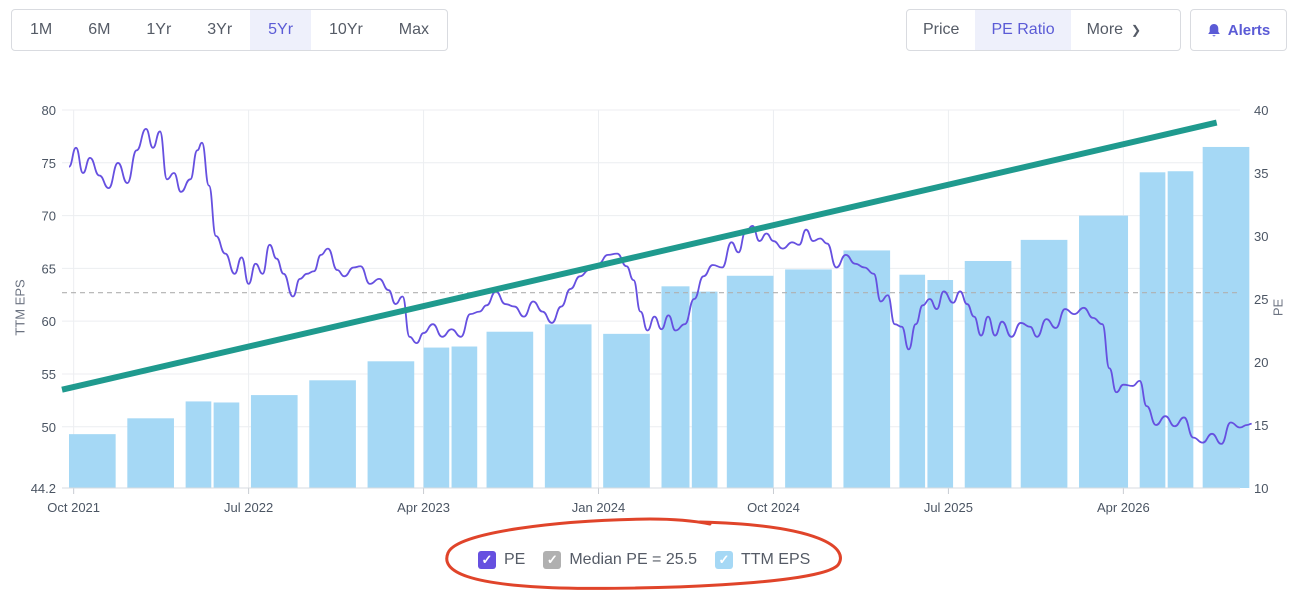 The height and width of the screenshot is (592, 1298). What do you see at coordinates (49, 216) in the screenshot?
I see `left-tick-label: 70` at bounding box center [49, 216].